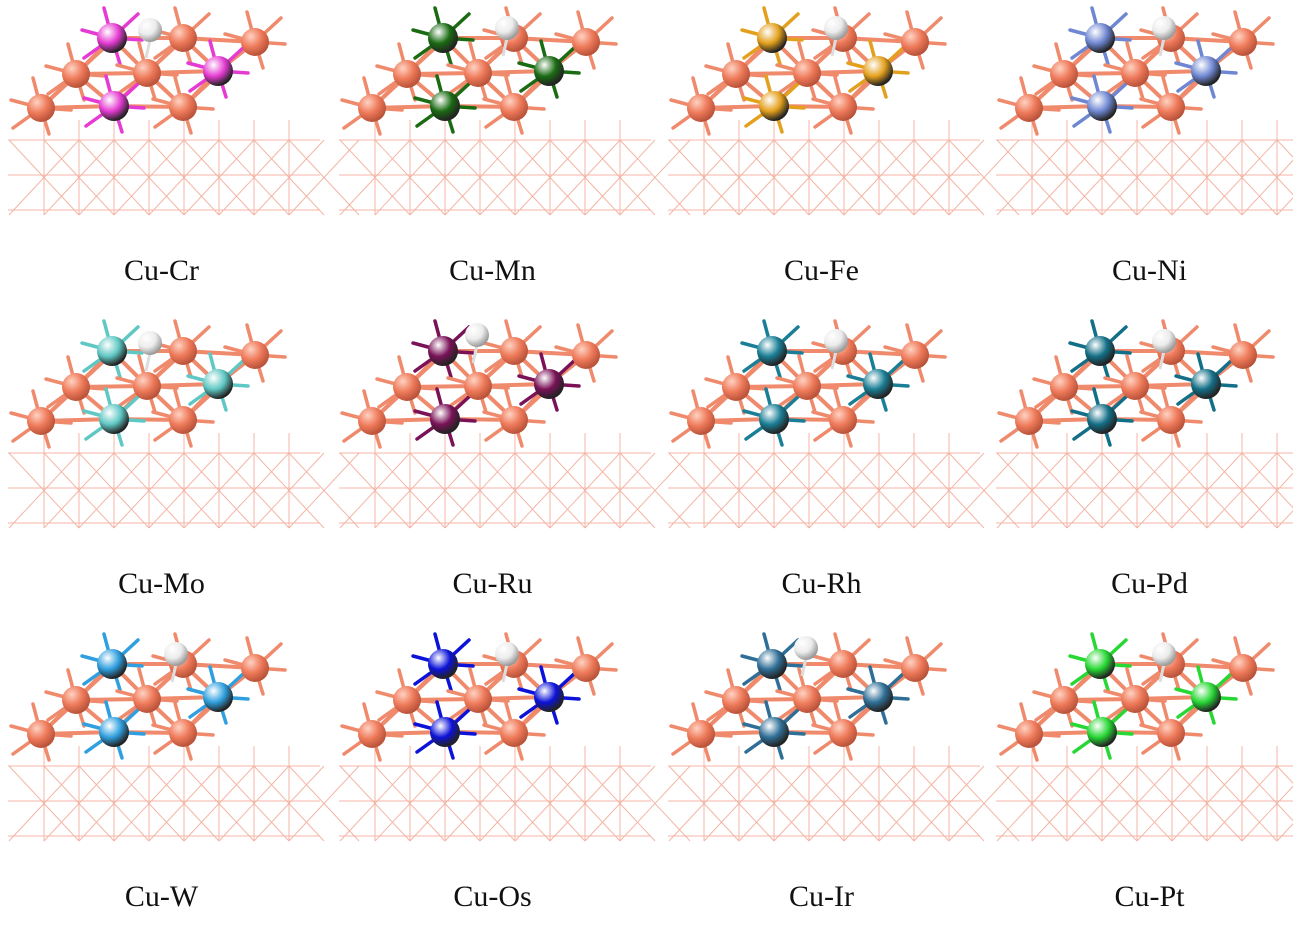 This screenshot has height=939, width=1293. I want to click on slab-panel: Cu-Ru, so click(511, 469).